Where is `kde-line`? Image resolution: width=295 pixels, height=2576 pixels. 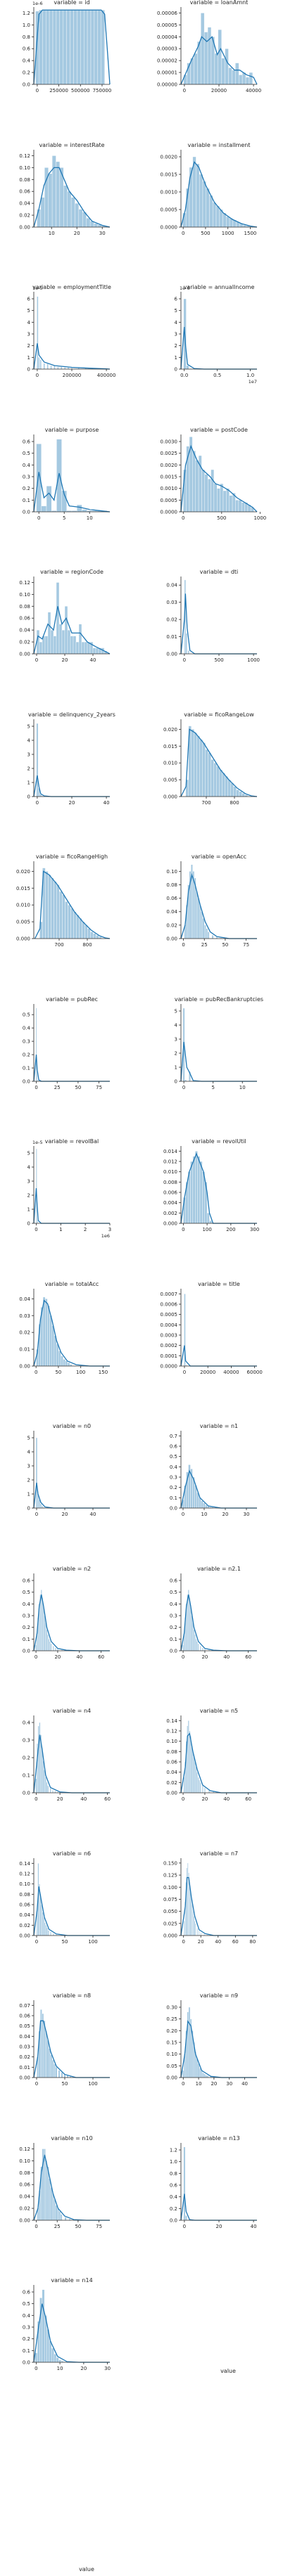
kde-line is located at coordinates (218, 348).